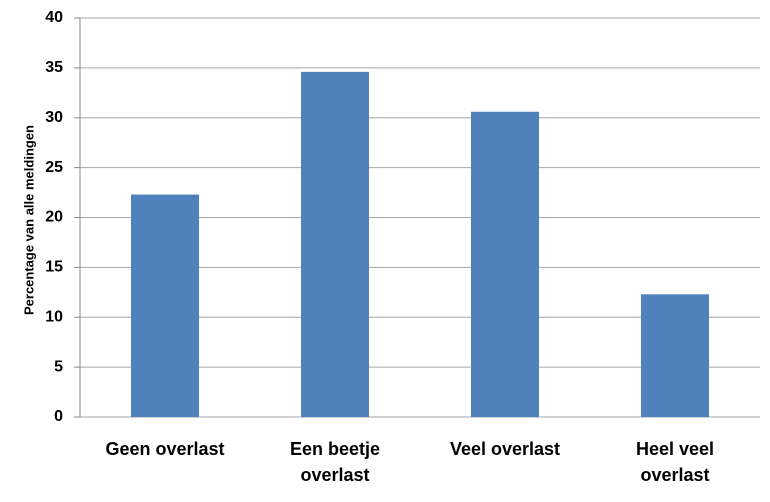  I want to click on x-tick-label: Veel overlast, so click(505, 449).